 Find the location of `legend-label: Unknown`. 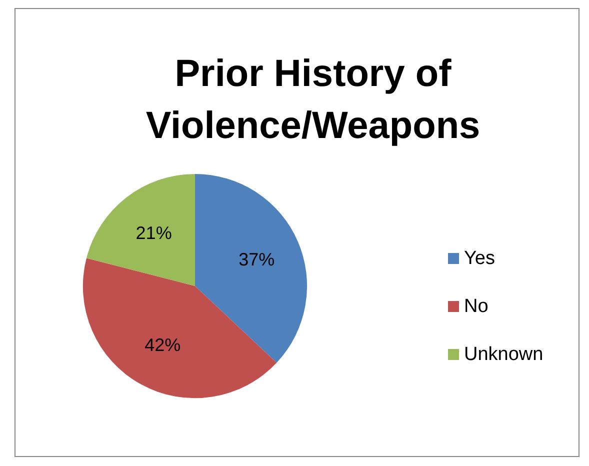

legend-label: Unknown is located at coordinates (504, 354).